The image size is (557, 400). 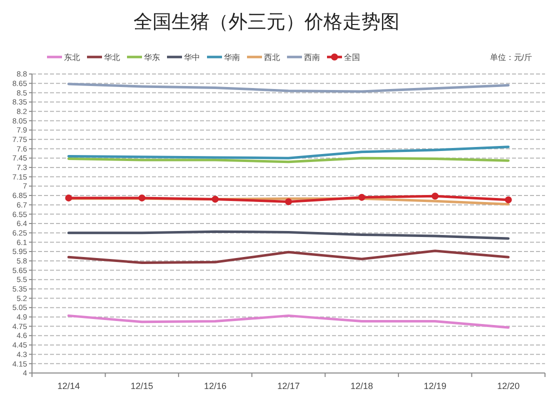 I want to click on legend-label: 华北, so click(x=112, y=57).